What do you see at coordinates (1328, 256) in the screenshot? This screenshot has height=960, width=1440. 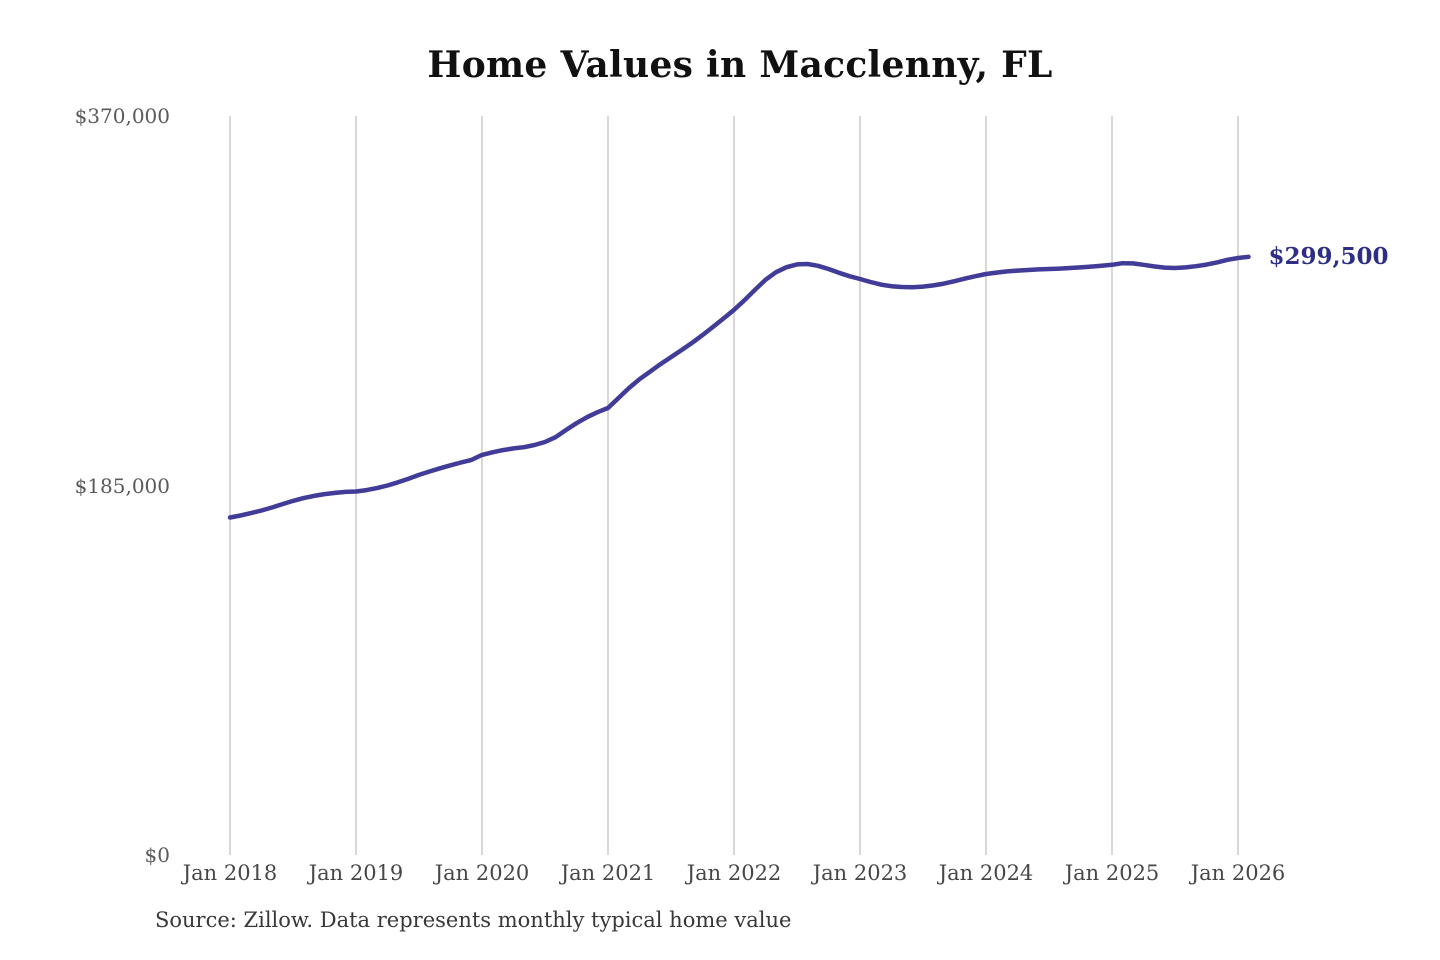 I see `latest-value-label: $299,500` at bounding box center [1328, 256].